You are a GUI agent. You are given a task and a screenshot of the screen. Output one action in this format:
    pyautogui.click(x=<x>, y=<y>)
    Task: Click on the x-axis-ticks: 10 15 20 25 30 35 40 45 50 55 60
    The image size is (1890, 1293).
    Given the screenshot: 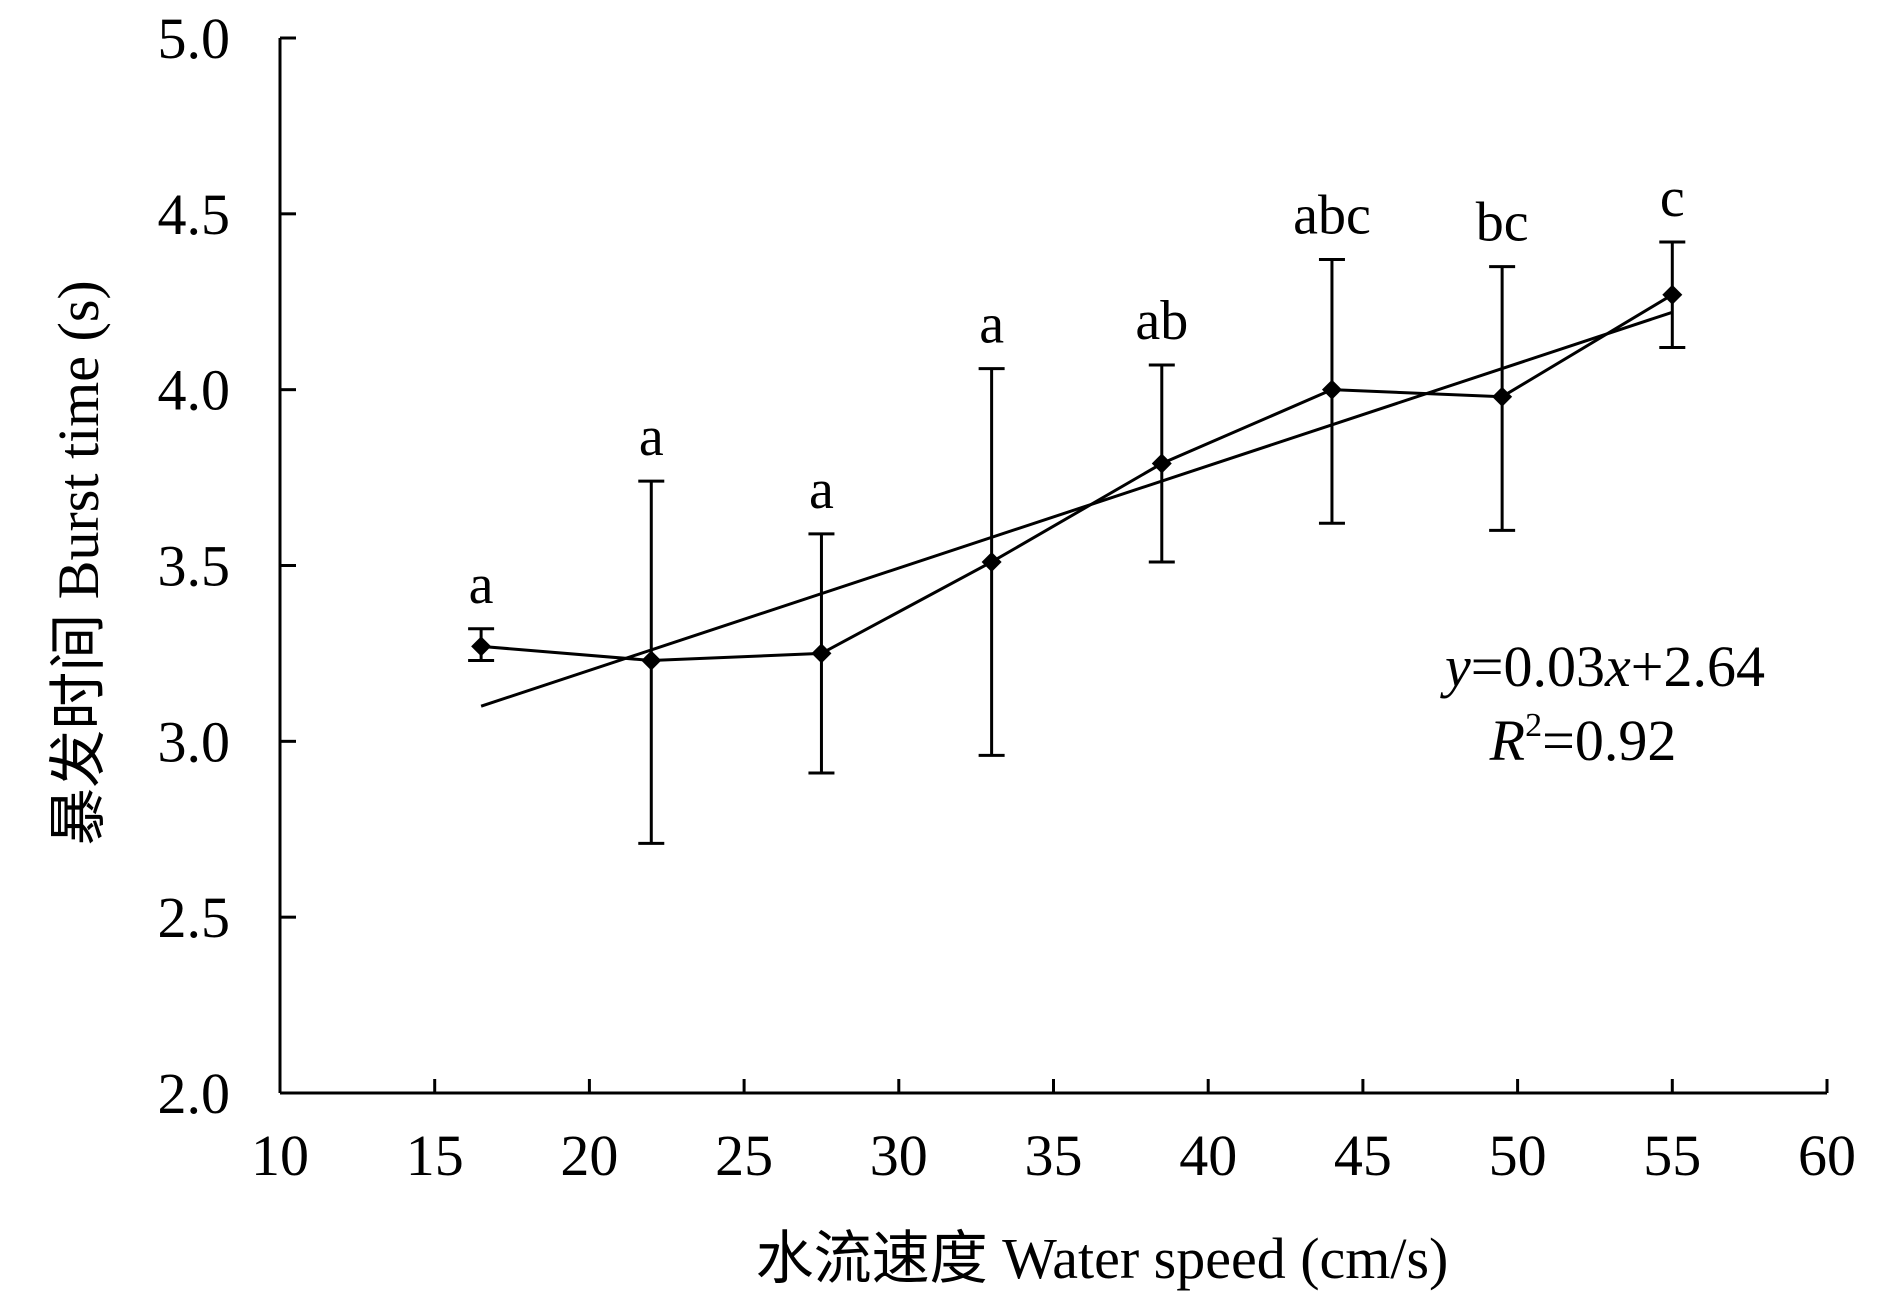 What is the action you would take?
    pyautogui.click(x=1053, y=1133)
    